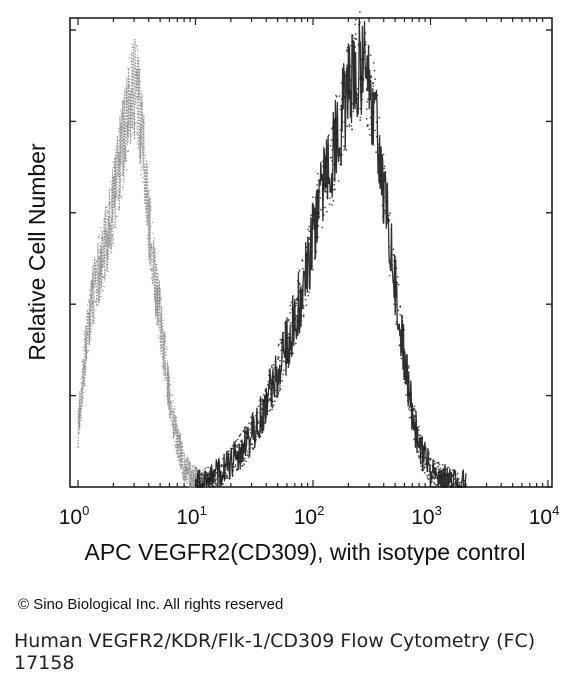 The image size is (574, 690). I want to click on y-axis-label: Relative Cell Number, so click(37, 252).